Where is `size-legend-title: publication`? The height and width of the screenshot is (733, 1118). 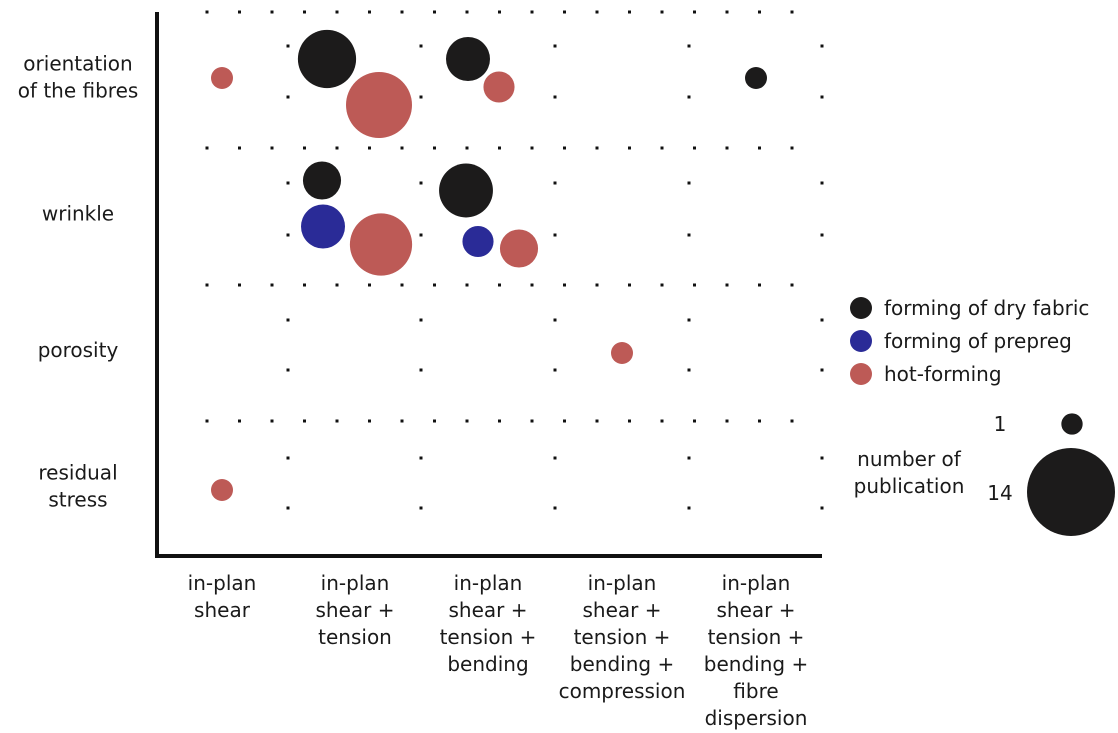 size-legend-title: publication is located at coordinates (909, 486).